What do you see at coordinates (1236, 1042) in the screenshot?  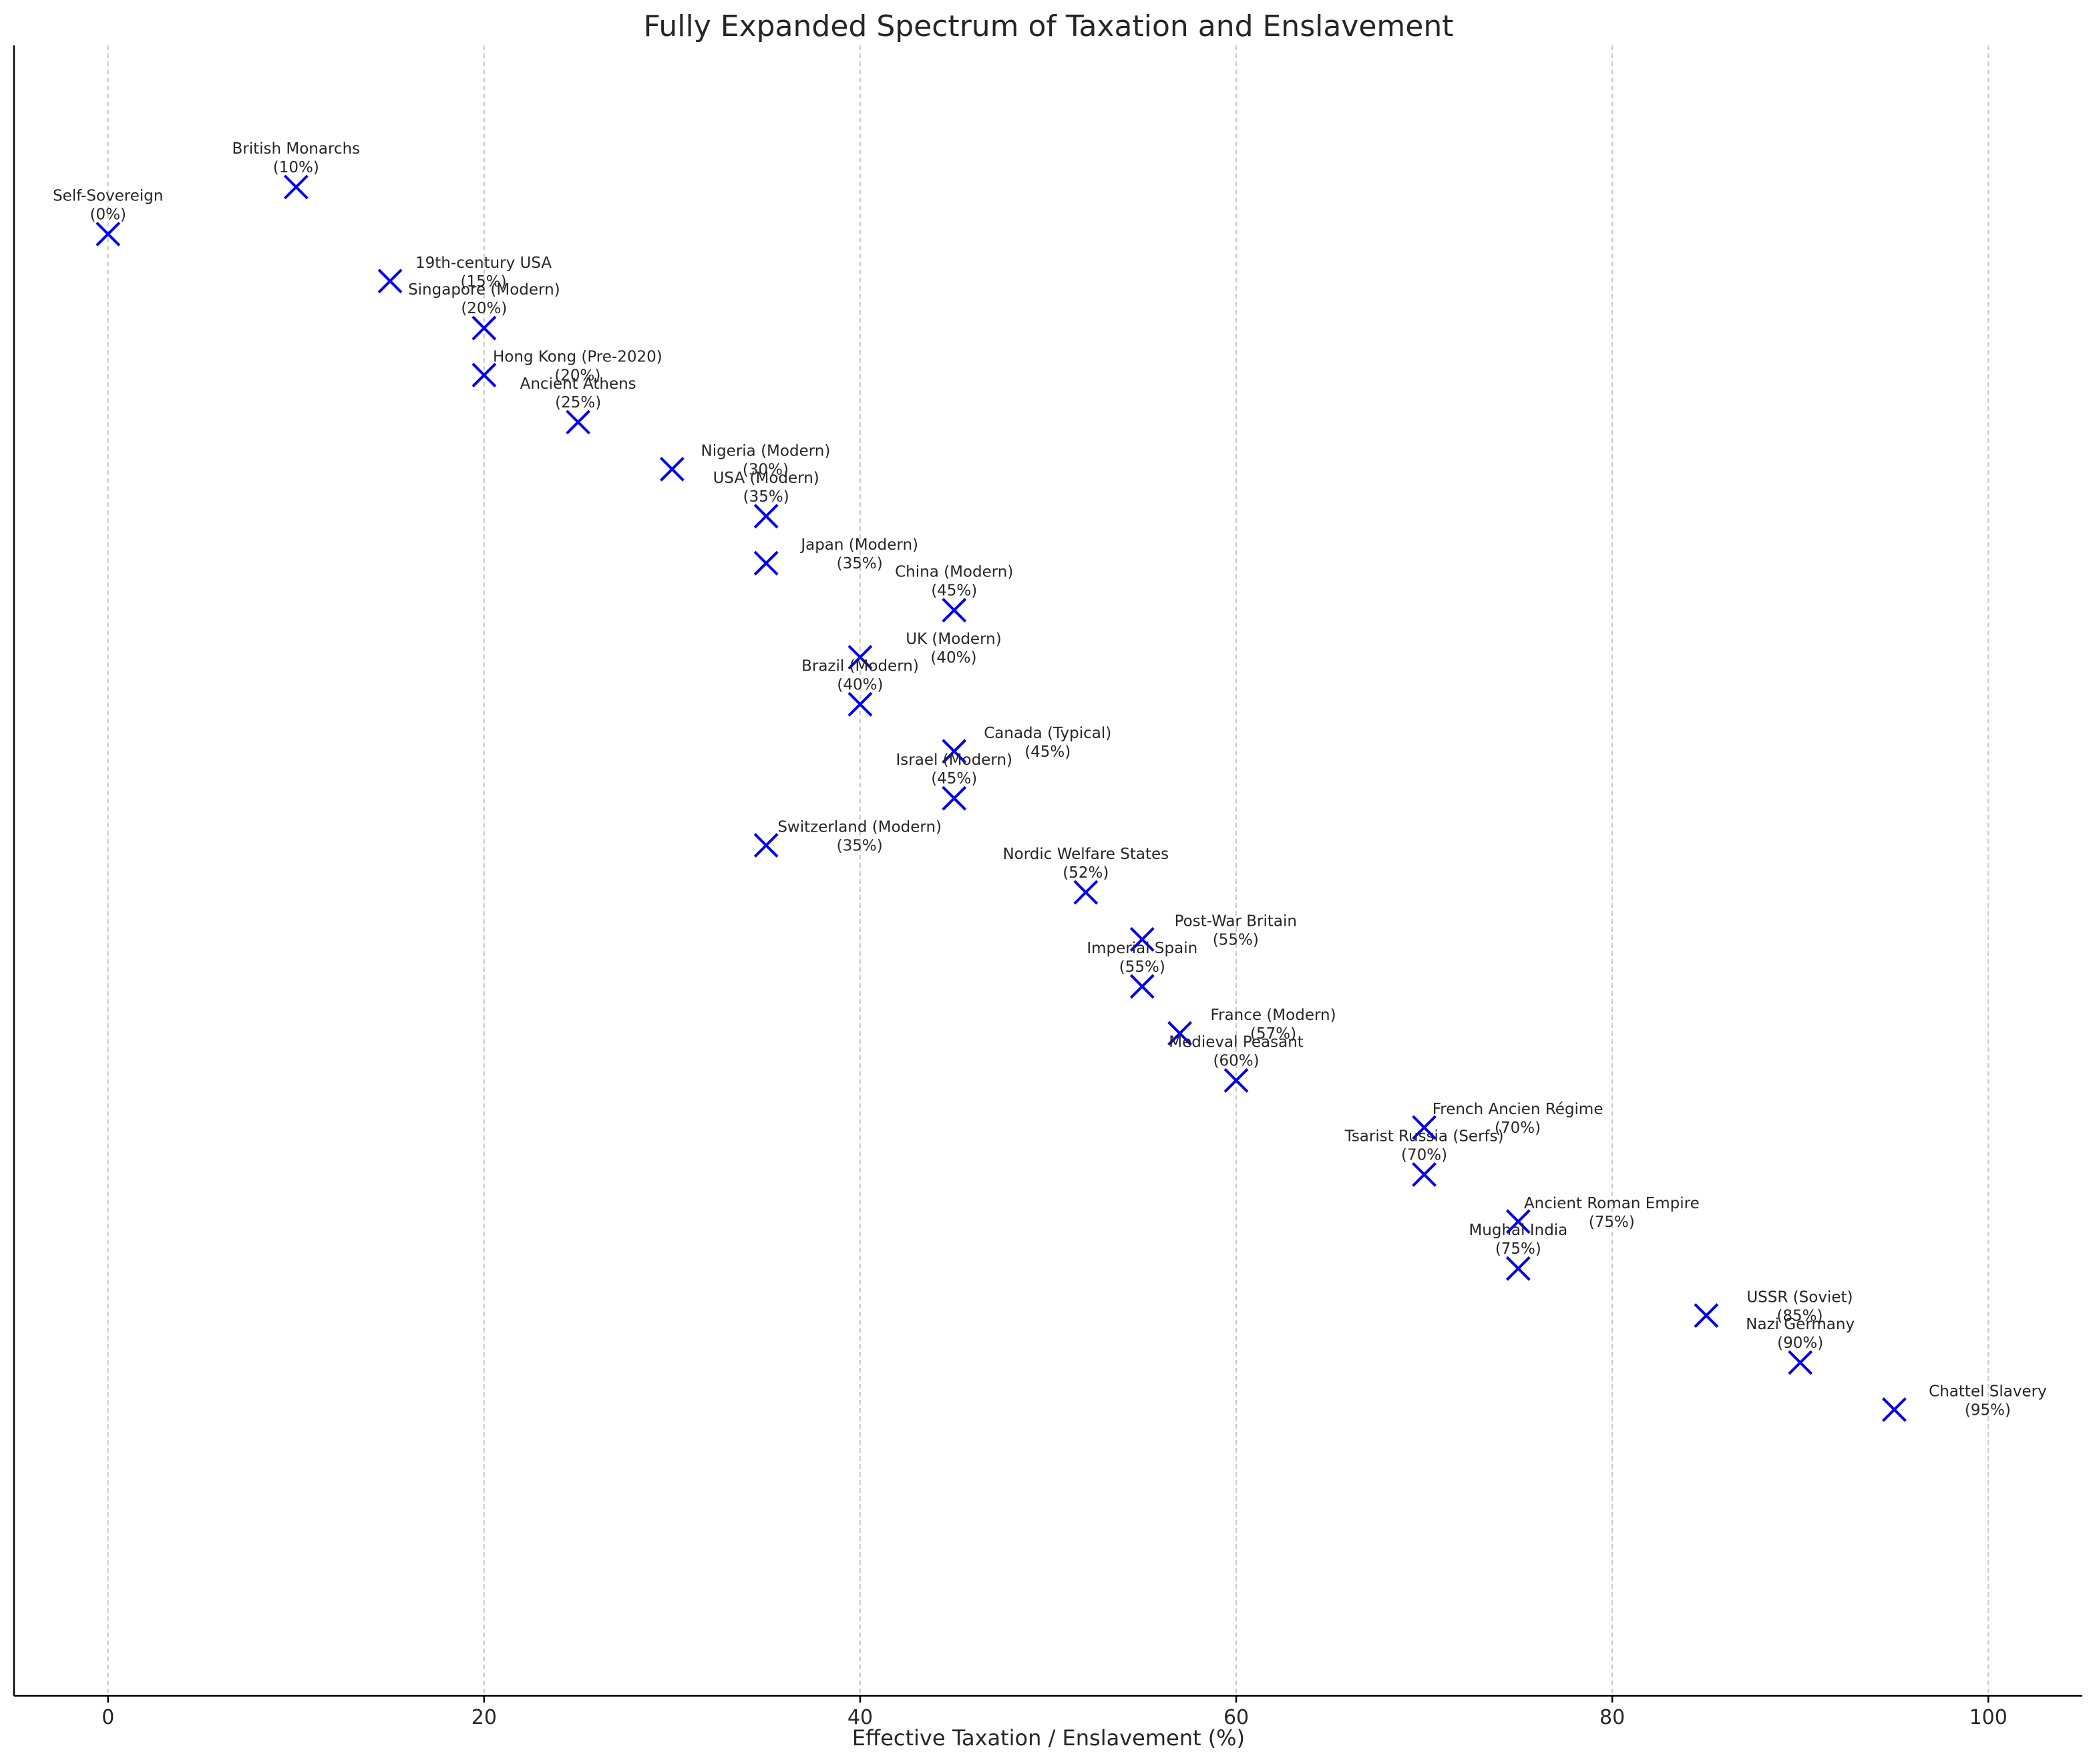 I see `point-label: Medieval Peasant` at bounding box center [1236, 1042].